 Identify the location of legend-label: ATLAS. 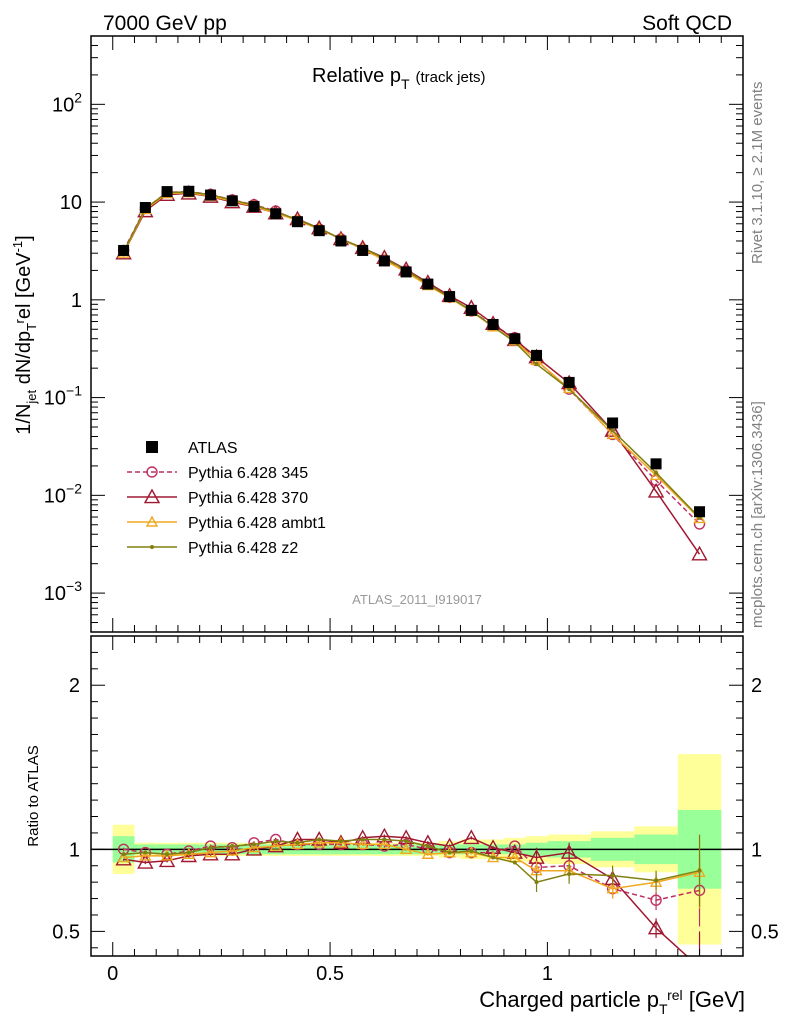
(213, 448).